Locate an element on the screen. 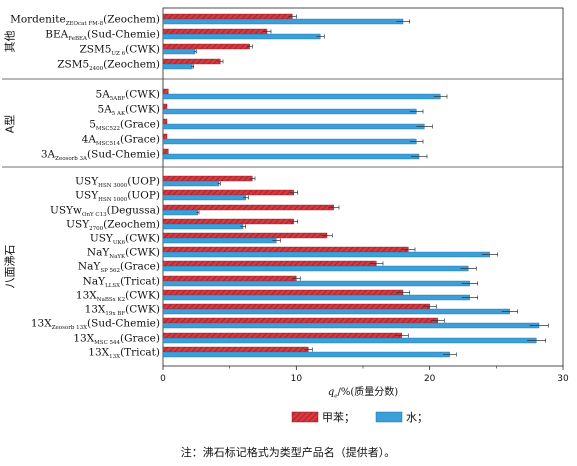  category-label: USY2700(Zeochem) is located at coordinates (113, 226).